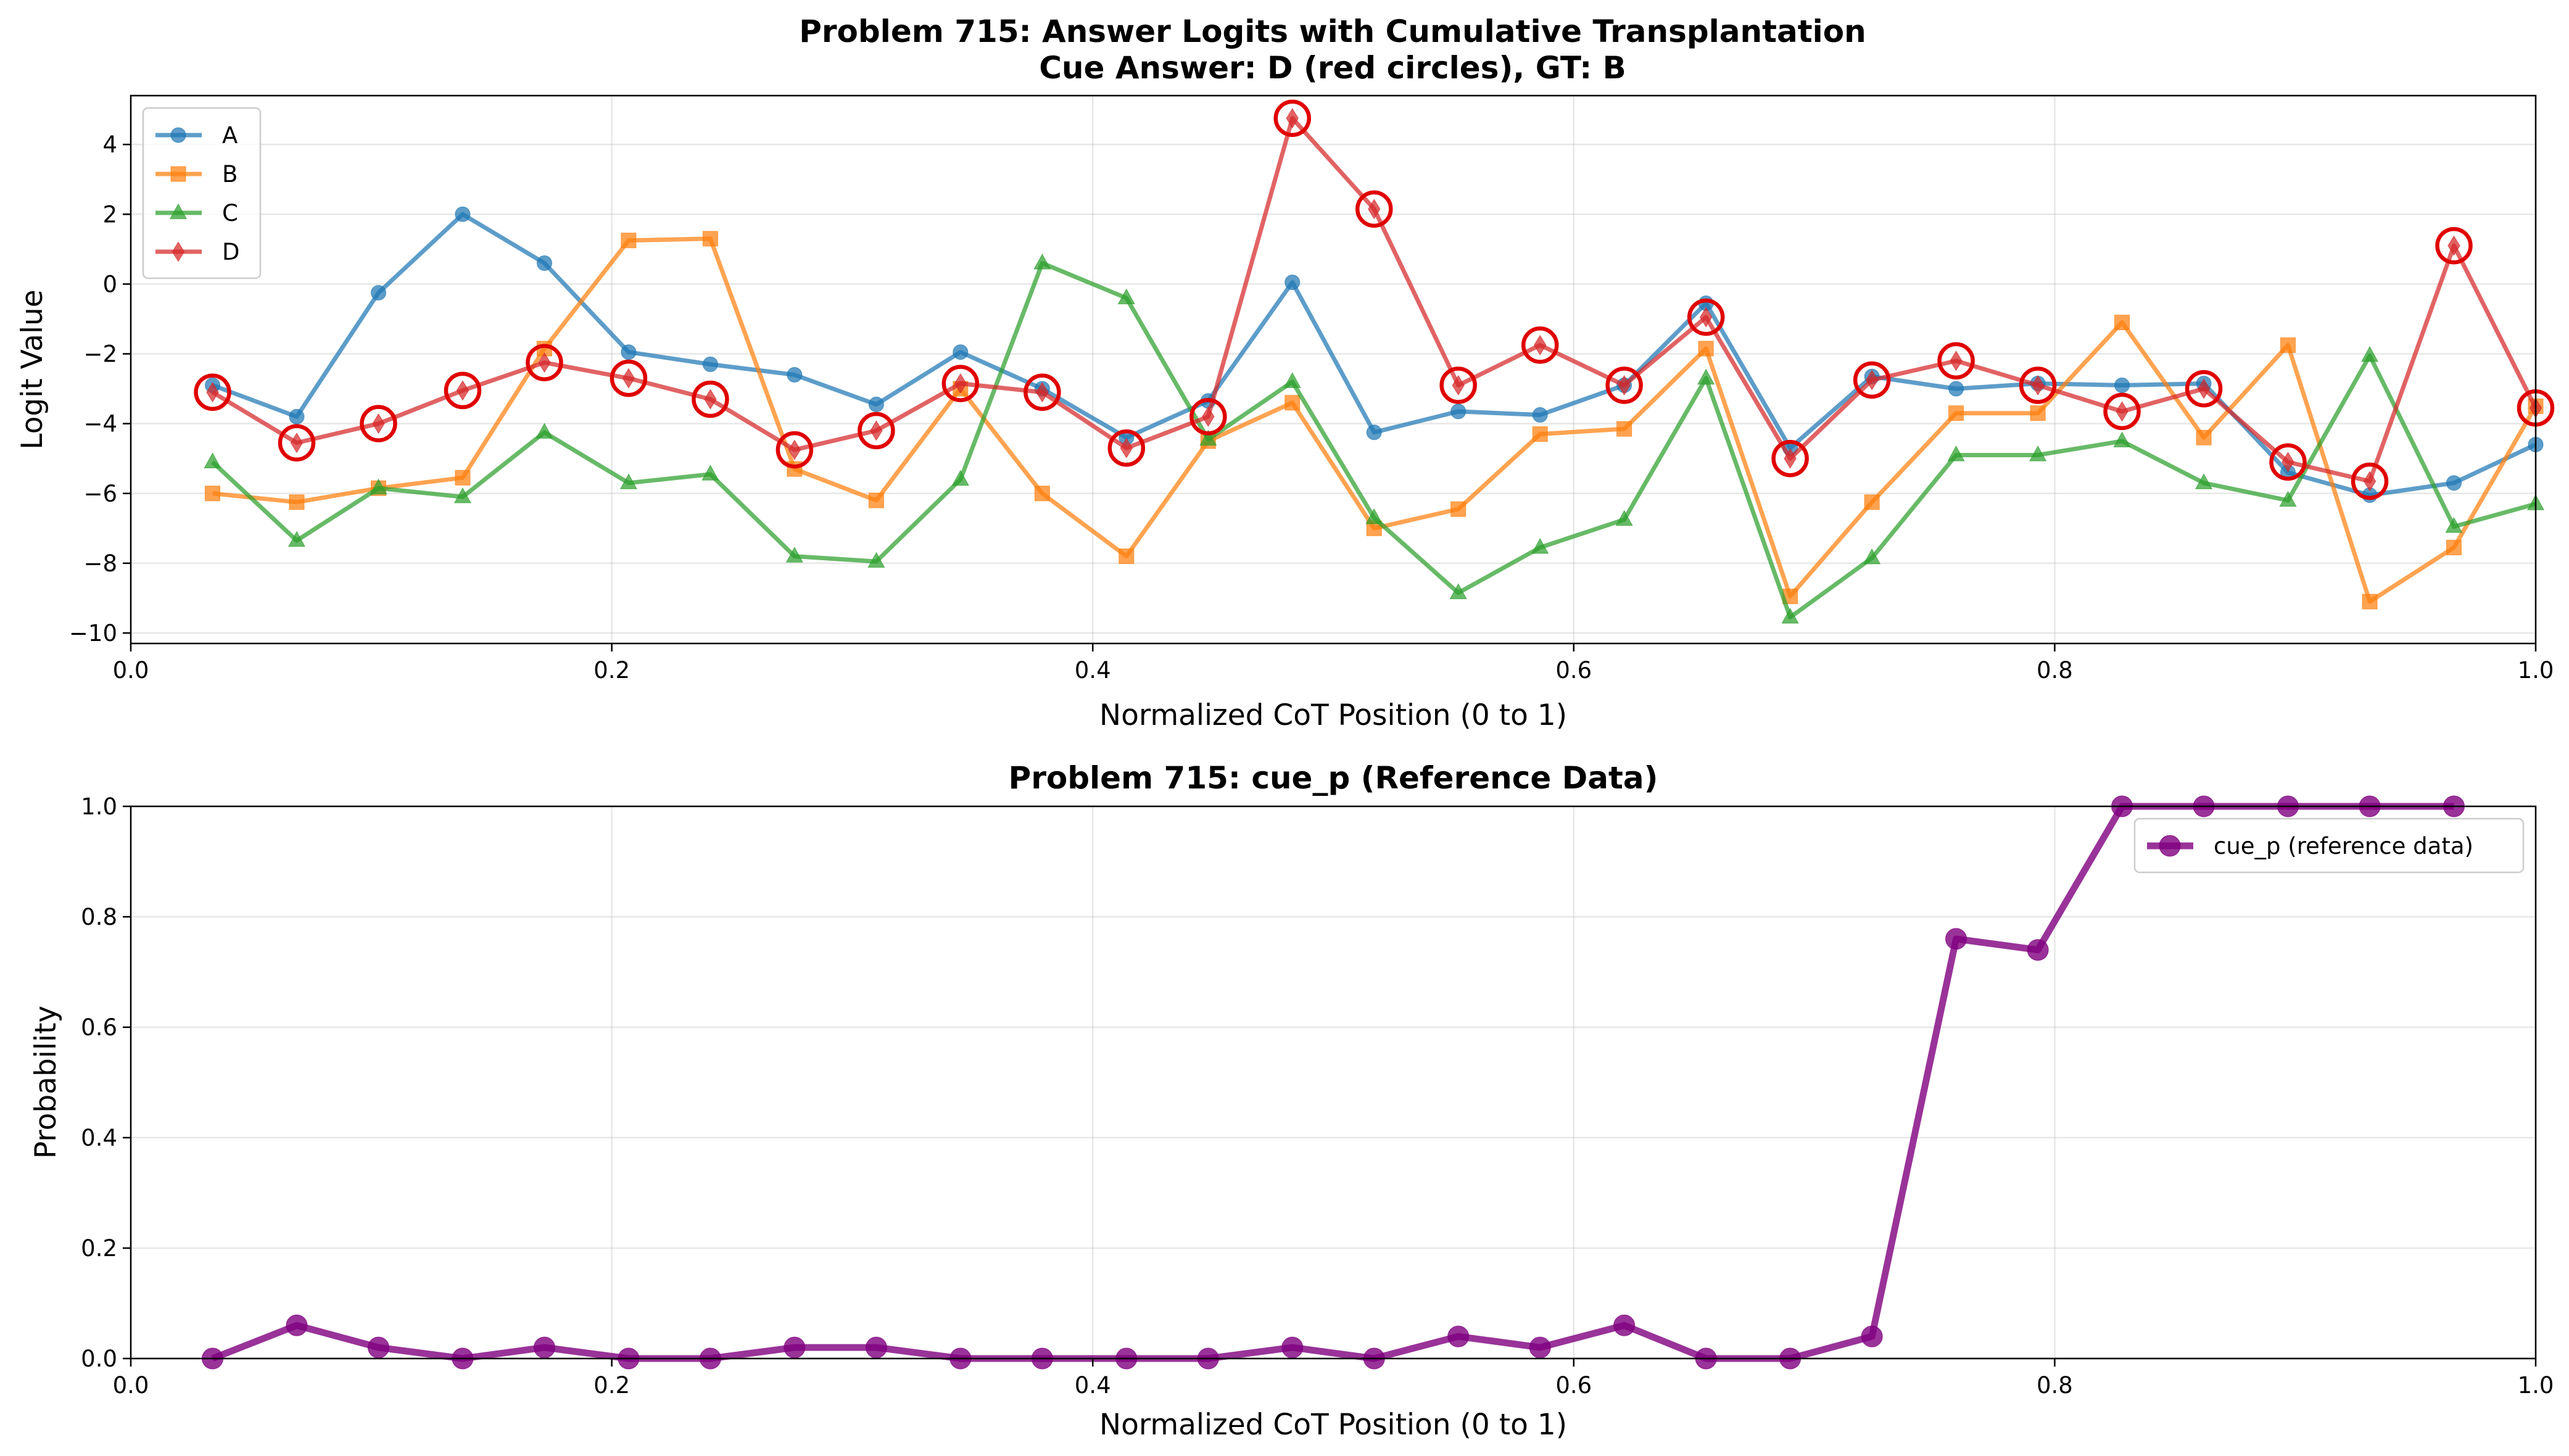 Image resolution: width=2569 pixels, height=1456 pixels. I want to click on chart1-y-ticks: 4 2 0 −2 −4 −6 −8 −10, so click(100, 389).